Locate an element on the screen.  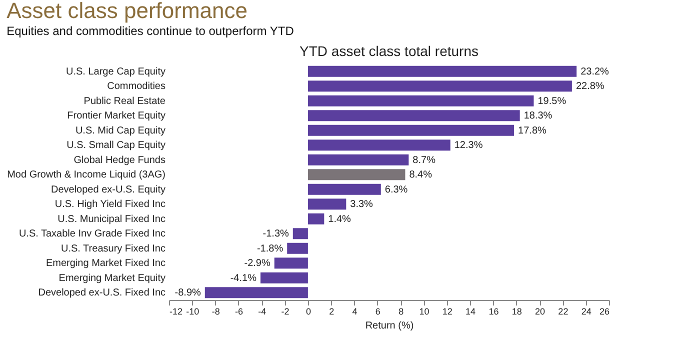
x-tick-label: 24 is located at coordinates (586, 311).